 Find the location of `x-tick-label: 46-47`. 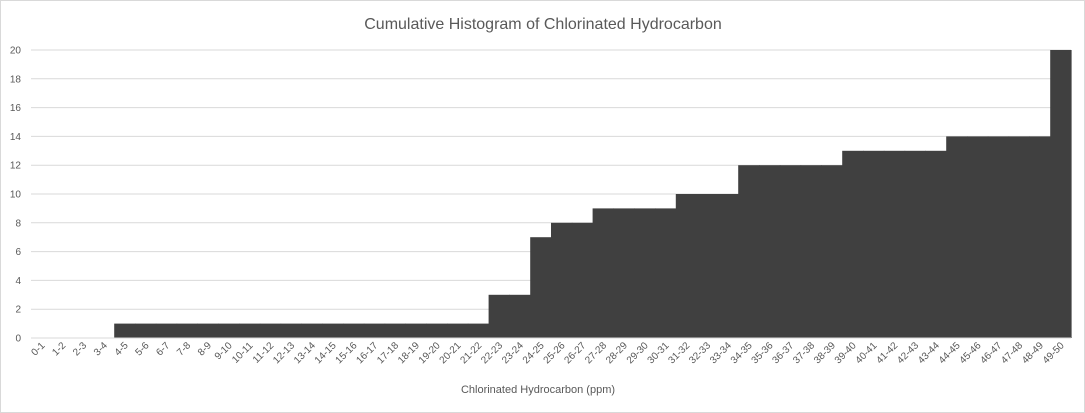

x-tick-label: 46-47 is located at coordinates (991, 353).